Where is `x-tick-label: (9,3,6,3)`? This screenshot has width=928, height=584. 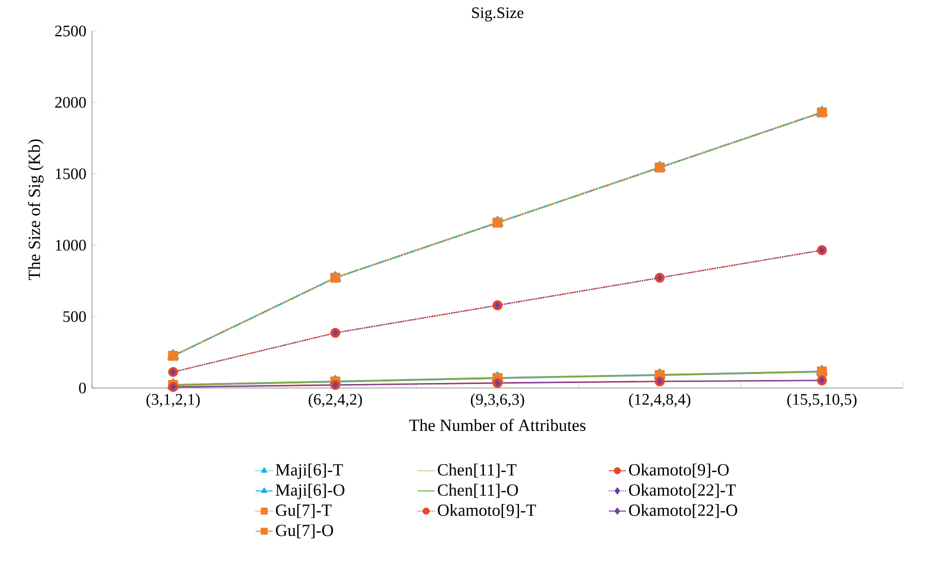
x-tick-label: (9,3,6,3) is located at coordinates (497, 401).